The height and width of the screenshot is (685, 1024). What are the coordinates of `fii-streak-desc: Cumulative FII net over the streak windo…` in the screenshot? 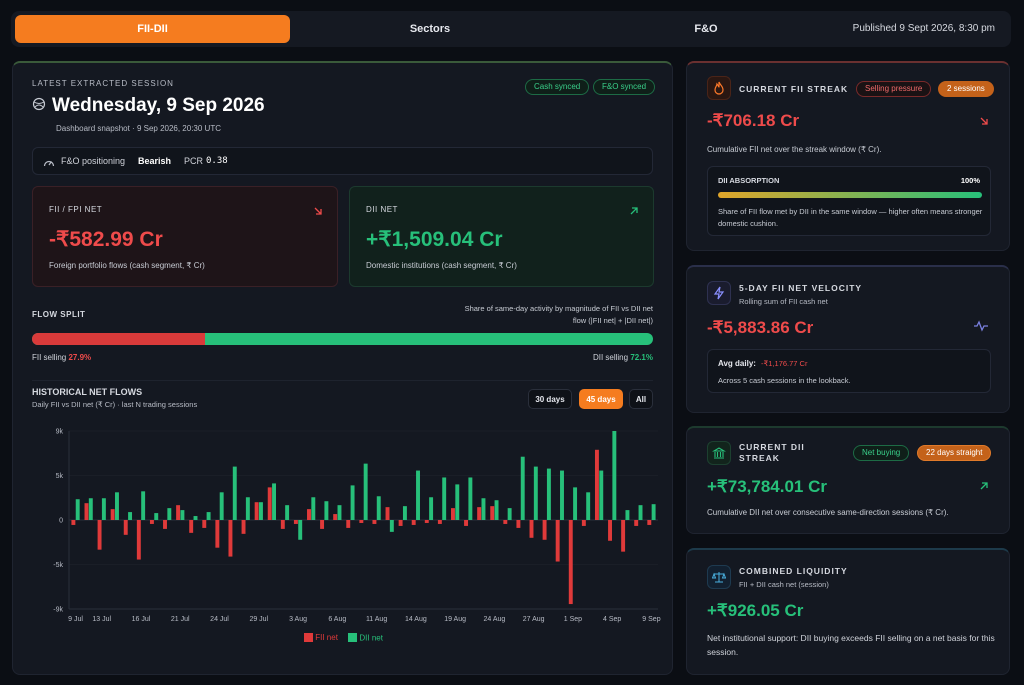 It's located at (794, 149).